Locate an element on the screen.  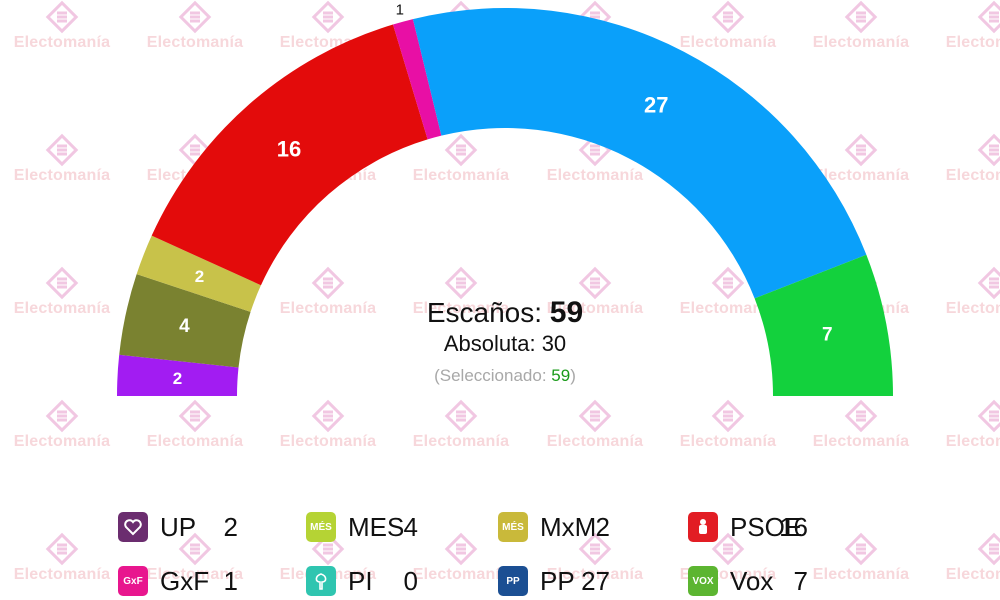
seat-label-psoe: 16 is located at coordinates (289, 149).